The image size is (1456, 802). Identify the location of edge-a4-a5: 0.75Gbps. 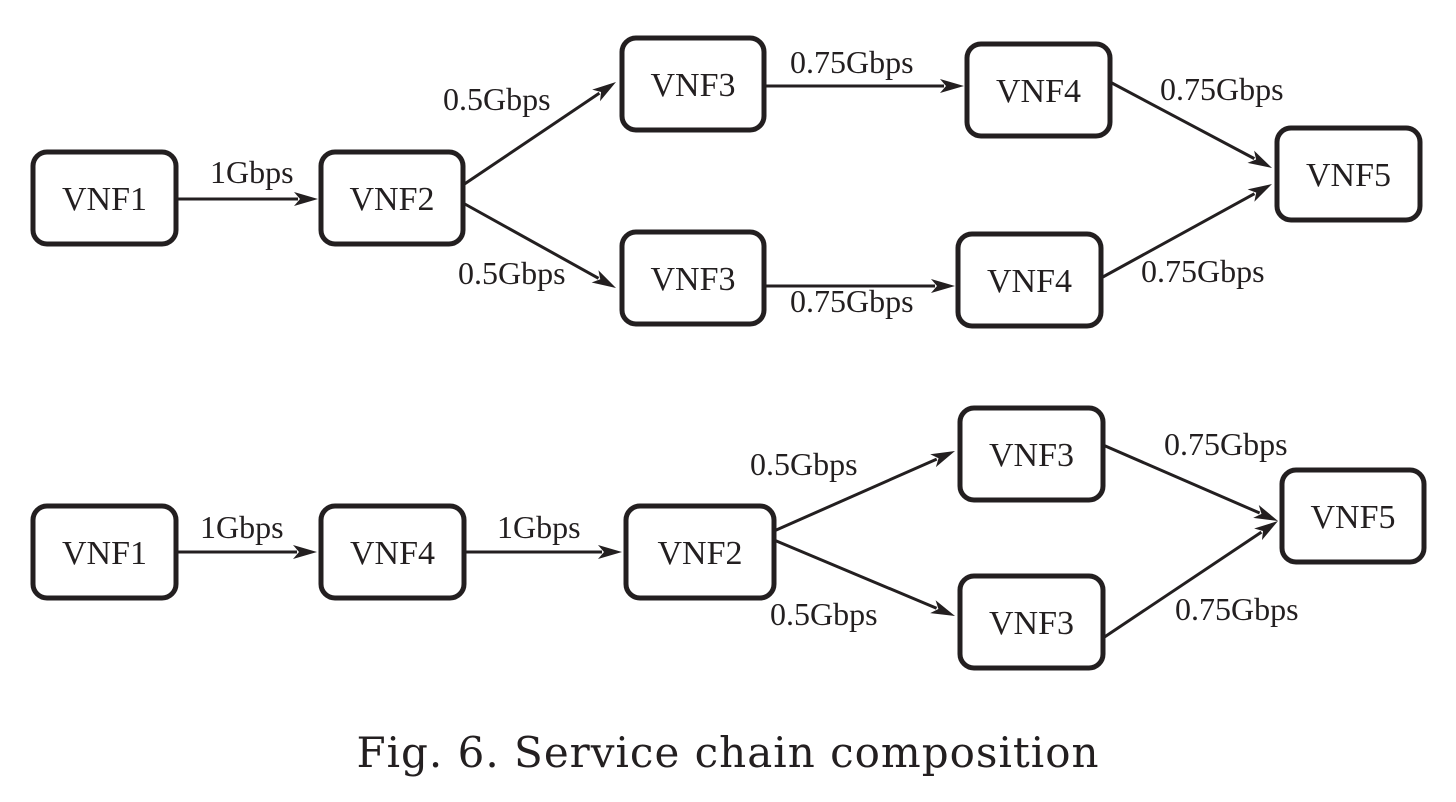
(1196, 119).